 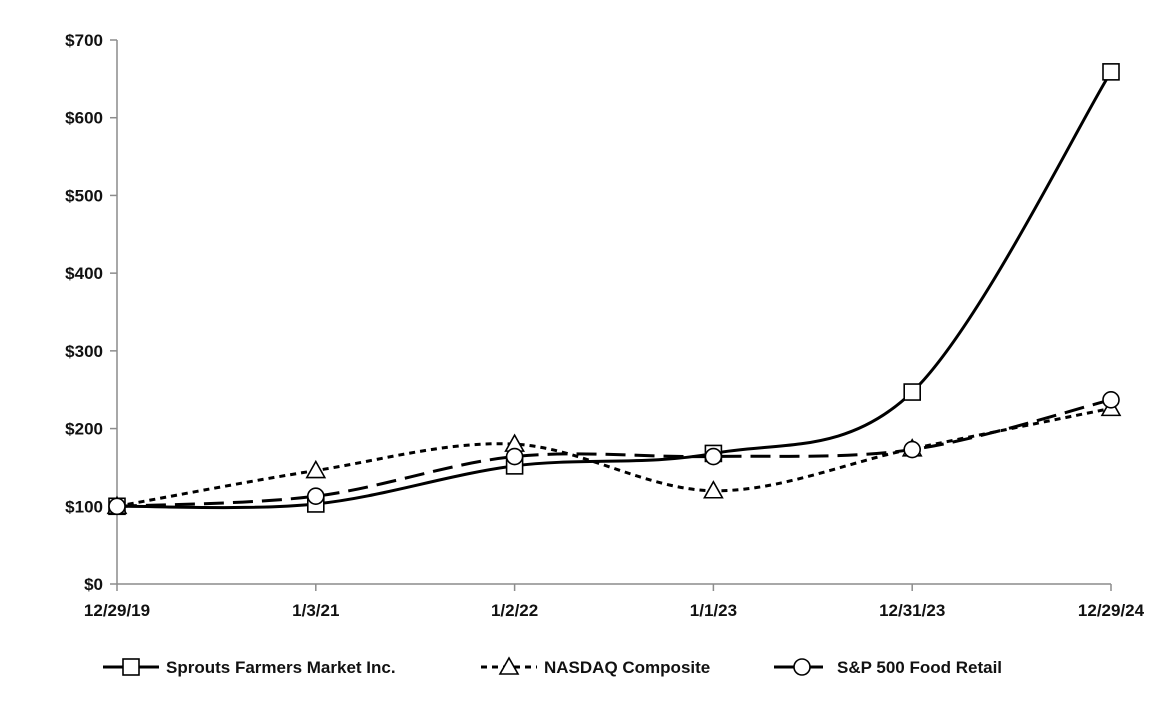 I want to click on x-tick-label: 1/3/21, so click(x=315, y=610).